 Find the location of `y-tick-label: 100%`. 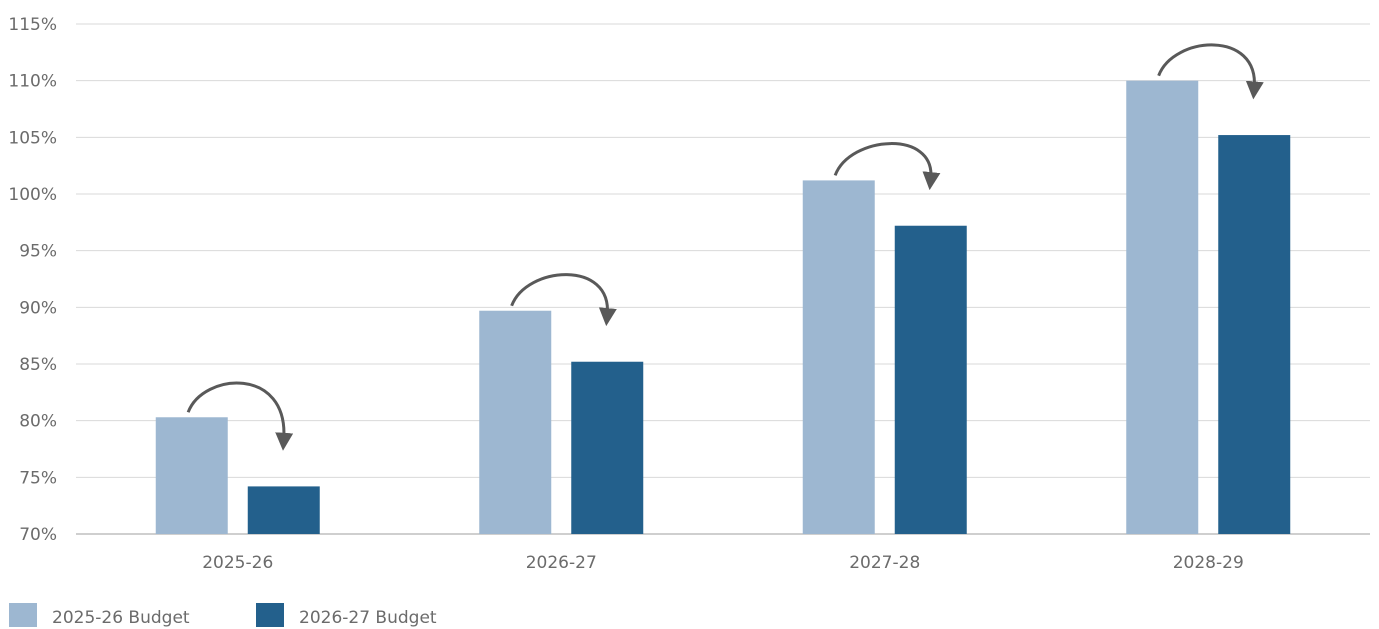

y-tick-label: 100% is located at coordinates (32, 195).